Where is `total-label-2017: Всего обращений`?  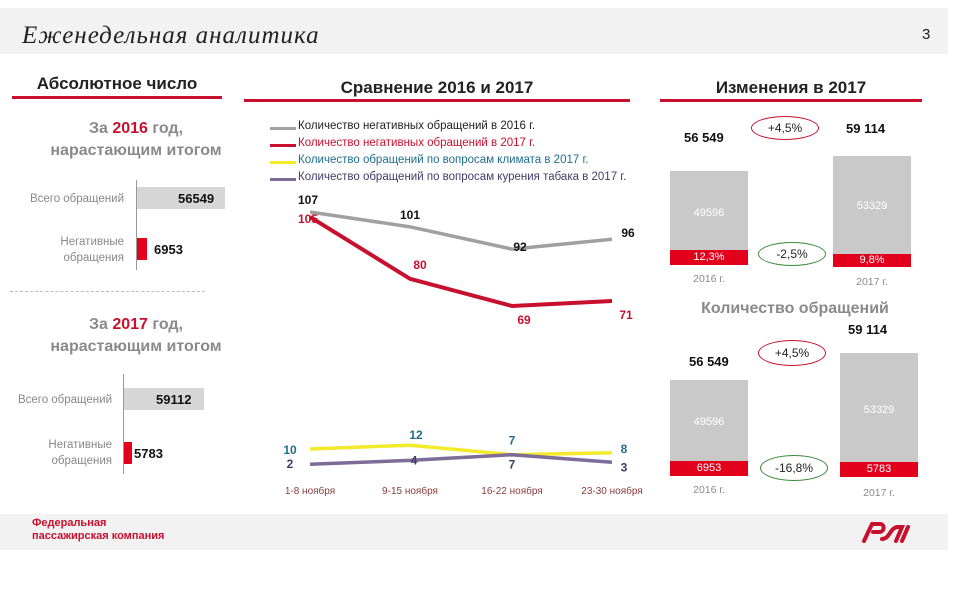
total-label-2017: Всего обращений is located at coordinates (64, 400).